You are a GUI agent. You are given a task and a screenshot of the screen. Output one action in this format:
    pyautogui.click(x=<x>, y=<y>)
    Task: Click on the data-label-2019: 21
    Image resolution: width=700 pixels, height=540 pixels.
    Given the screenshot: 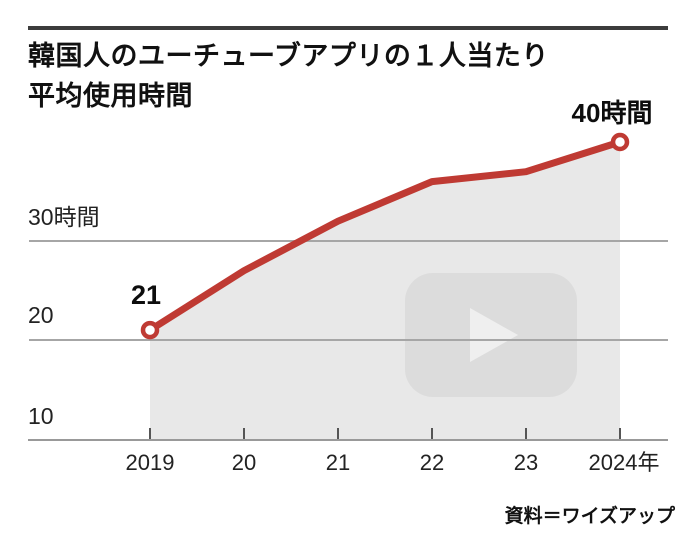 What is the action you would take?
    pyautogui.click(x=146, y=295)
    